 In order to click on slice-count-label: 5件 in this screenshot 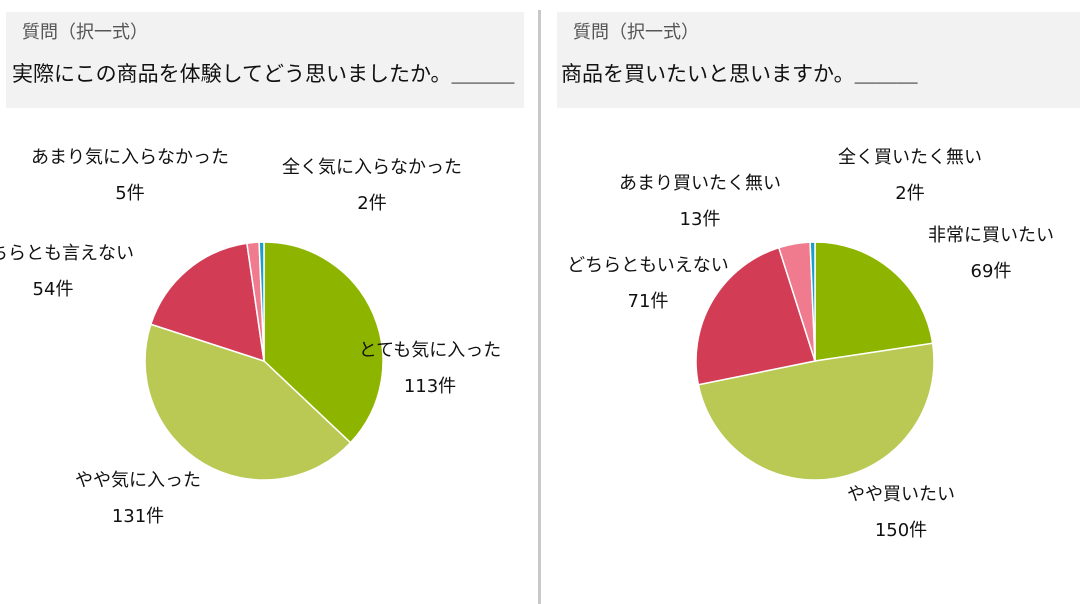, I will do `click(129, 193)`.